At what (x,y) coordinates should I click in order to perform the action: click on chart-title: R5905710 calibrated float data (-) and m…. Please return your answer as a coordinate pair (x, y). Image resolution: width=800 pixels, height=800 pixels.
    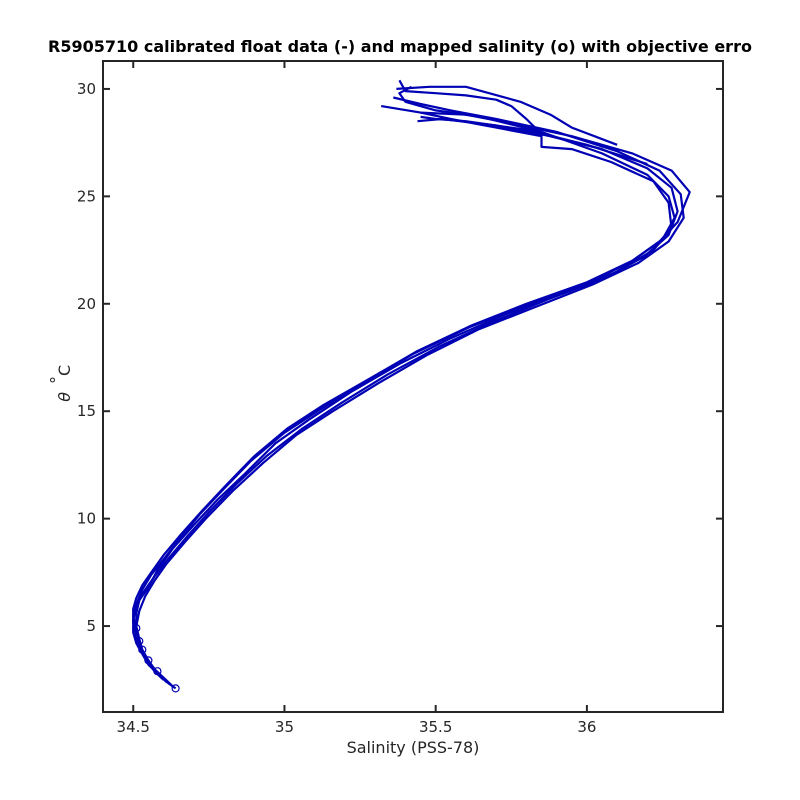
    Looking at the image, I should click on (400, 46).